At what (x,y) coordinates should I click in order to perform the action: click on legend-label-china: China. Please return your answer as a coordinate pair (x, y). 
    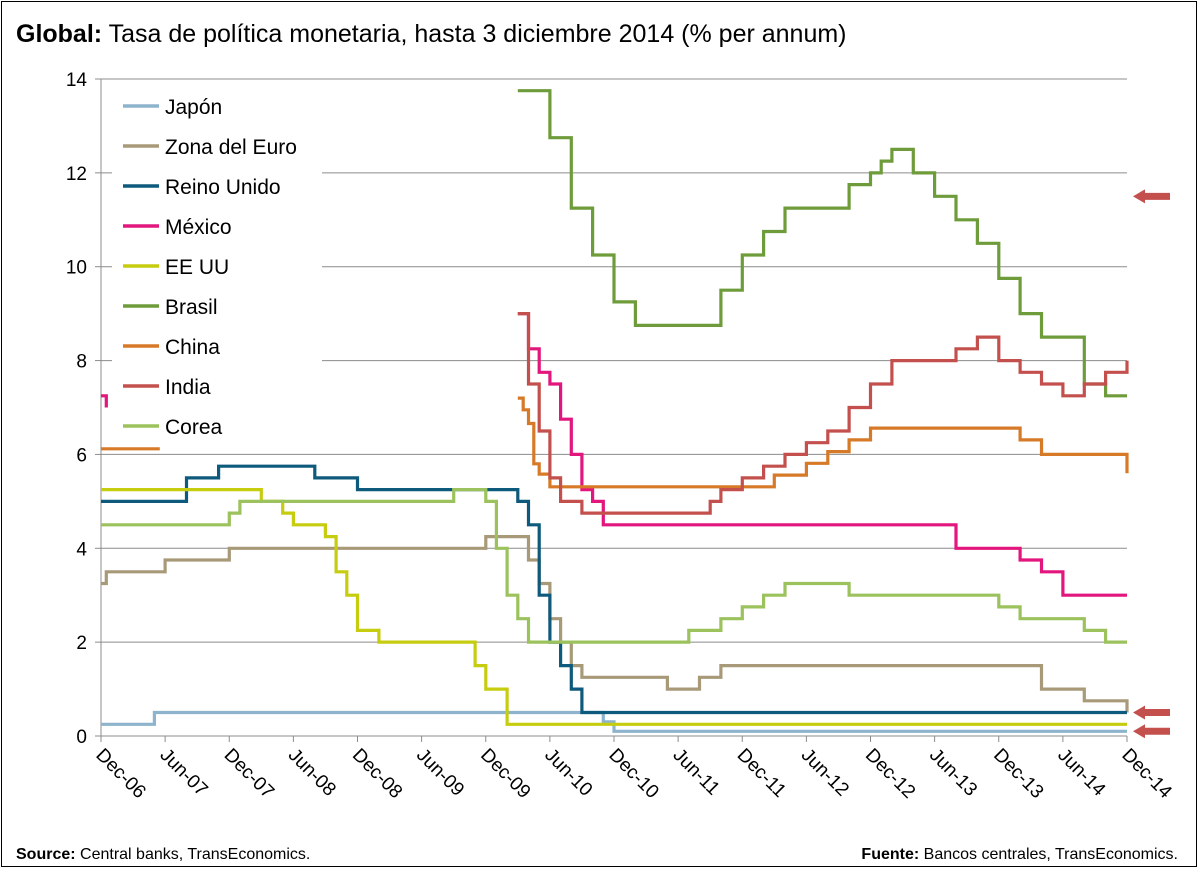
    Looking at the image, I should click on (192, 347).